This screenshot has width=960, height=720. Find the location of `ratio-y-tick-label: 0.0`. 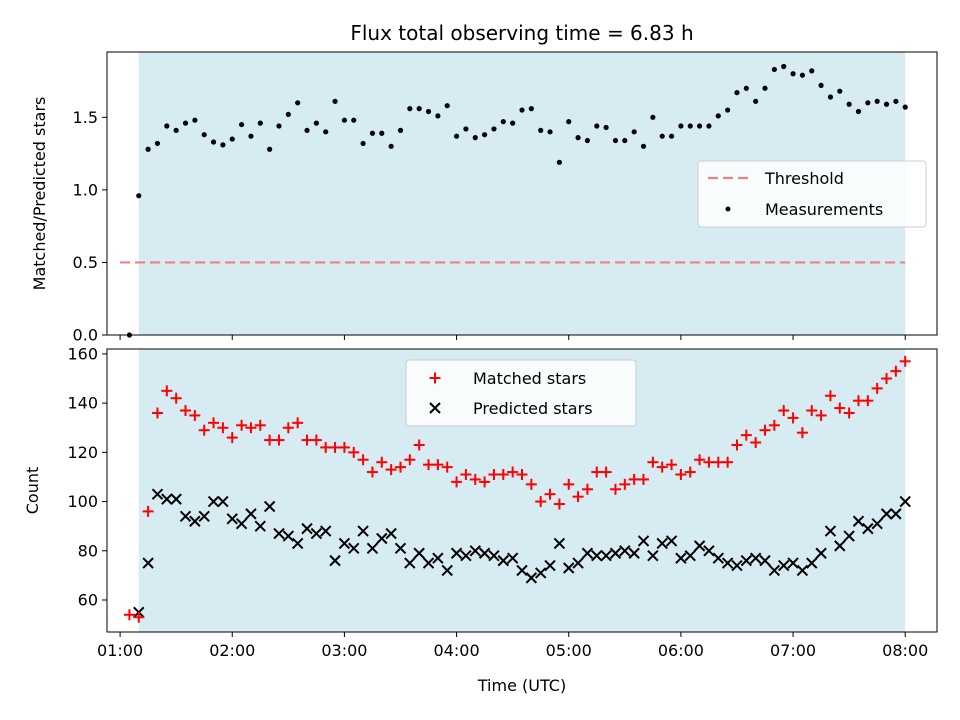

ratio-y-tick-label: 0.0 is located at coordinates (85, 335).